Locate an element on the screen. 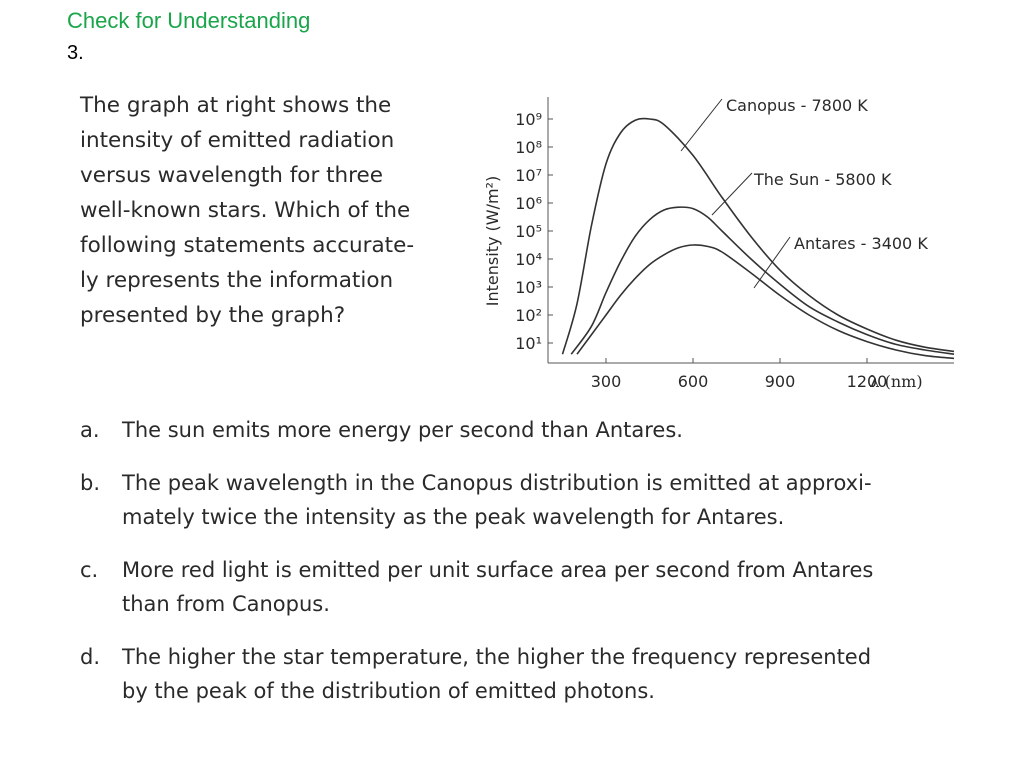 This screenshot has width=1024, height=768. y-tick-label: 10³ is located at coordinates (528, 287).